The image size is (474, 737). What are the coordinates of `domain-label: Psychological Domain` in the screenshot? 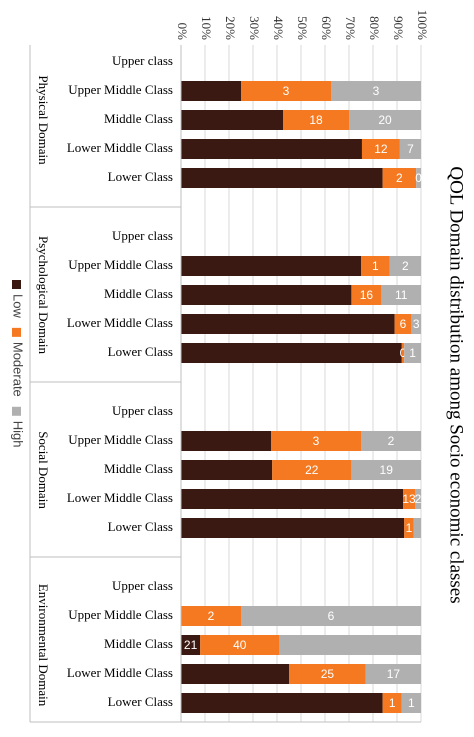 It's located at (43, 295).